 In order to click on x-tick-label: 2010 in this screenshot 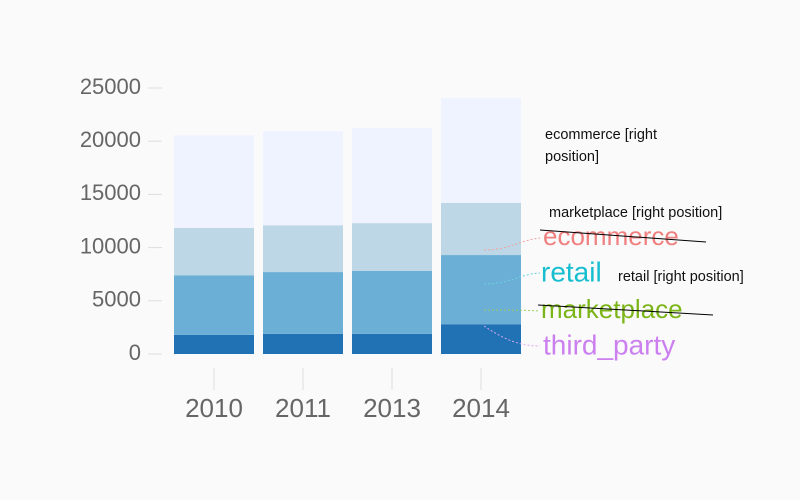, I will do `click(214, 408)`.